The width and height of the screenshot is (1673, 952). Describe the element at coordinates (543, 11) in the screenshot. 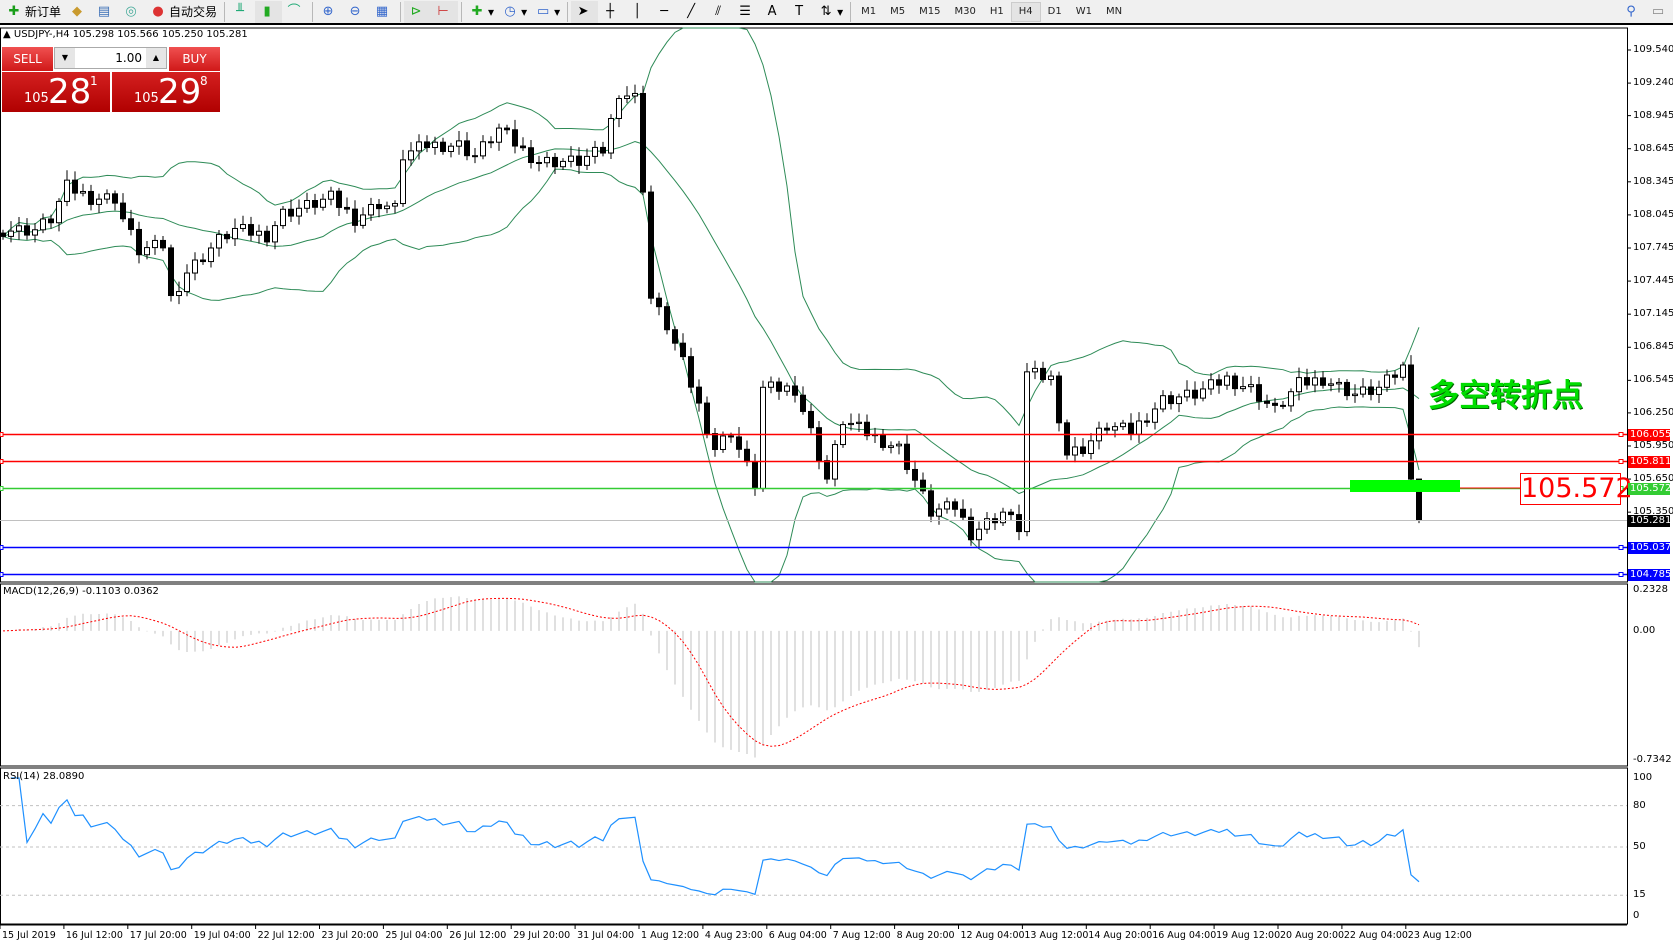

I see `template-icon: ▭` at that location.